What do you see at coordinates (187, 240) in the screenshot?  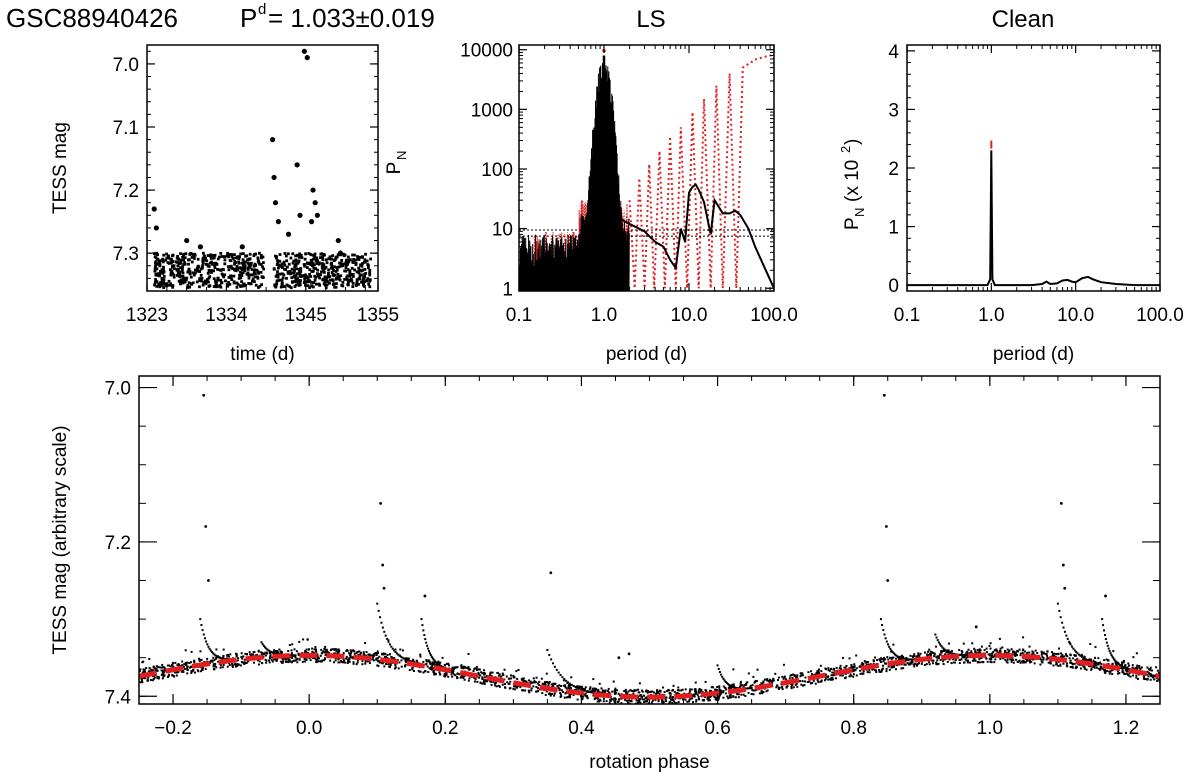 I see `lightcurve-flare-point` at bounding box center [187, 240].